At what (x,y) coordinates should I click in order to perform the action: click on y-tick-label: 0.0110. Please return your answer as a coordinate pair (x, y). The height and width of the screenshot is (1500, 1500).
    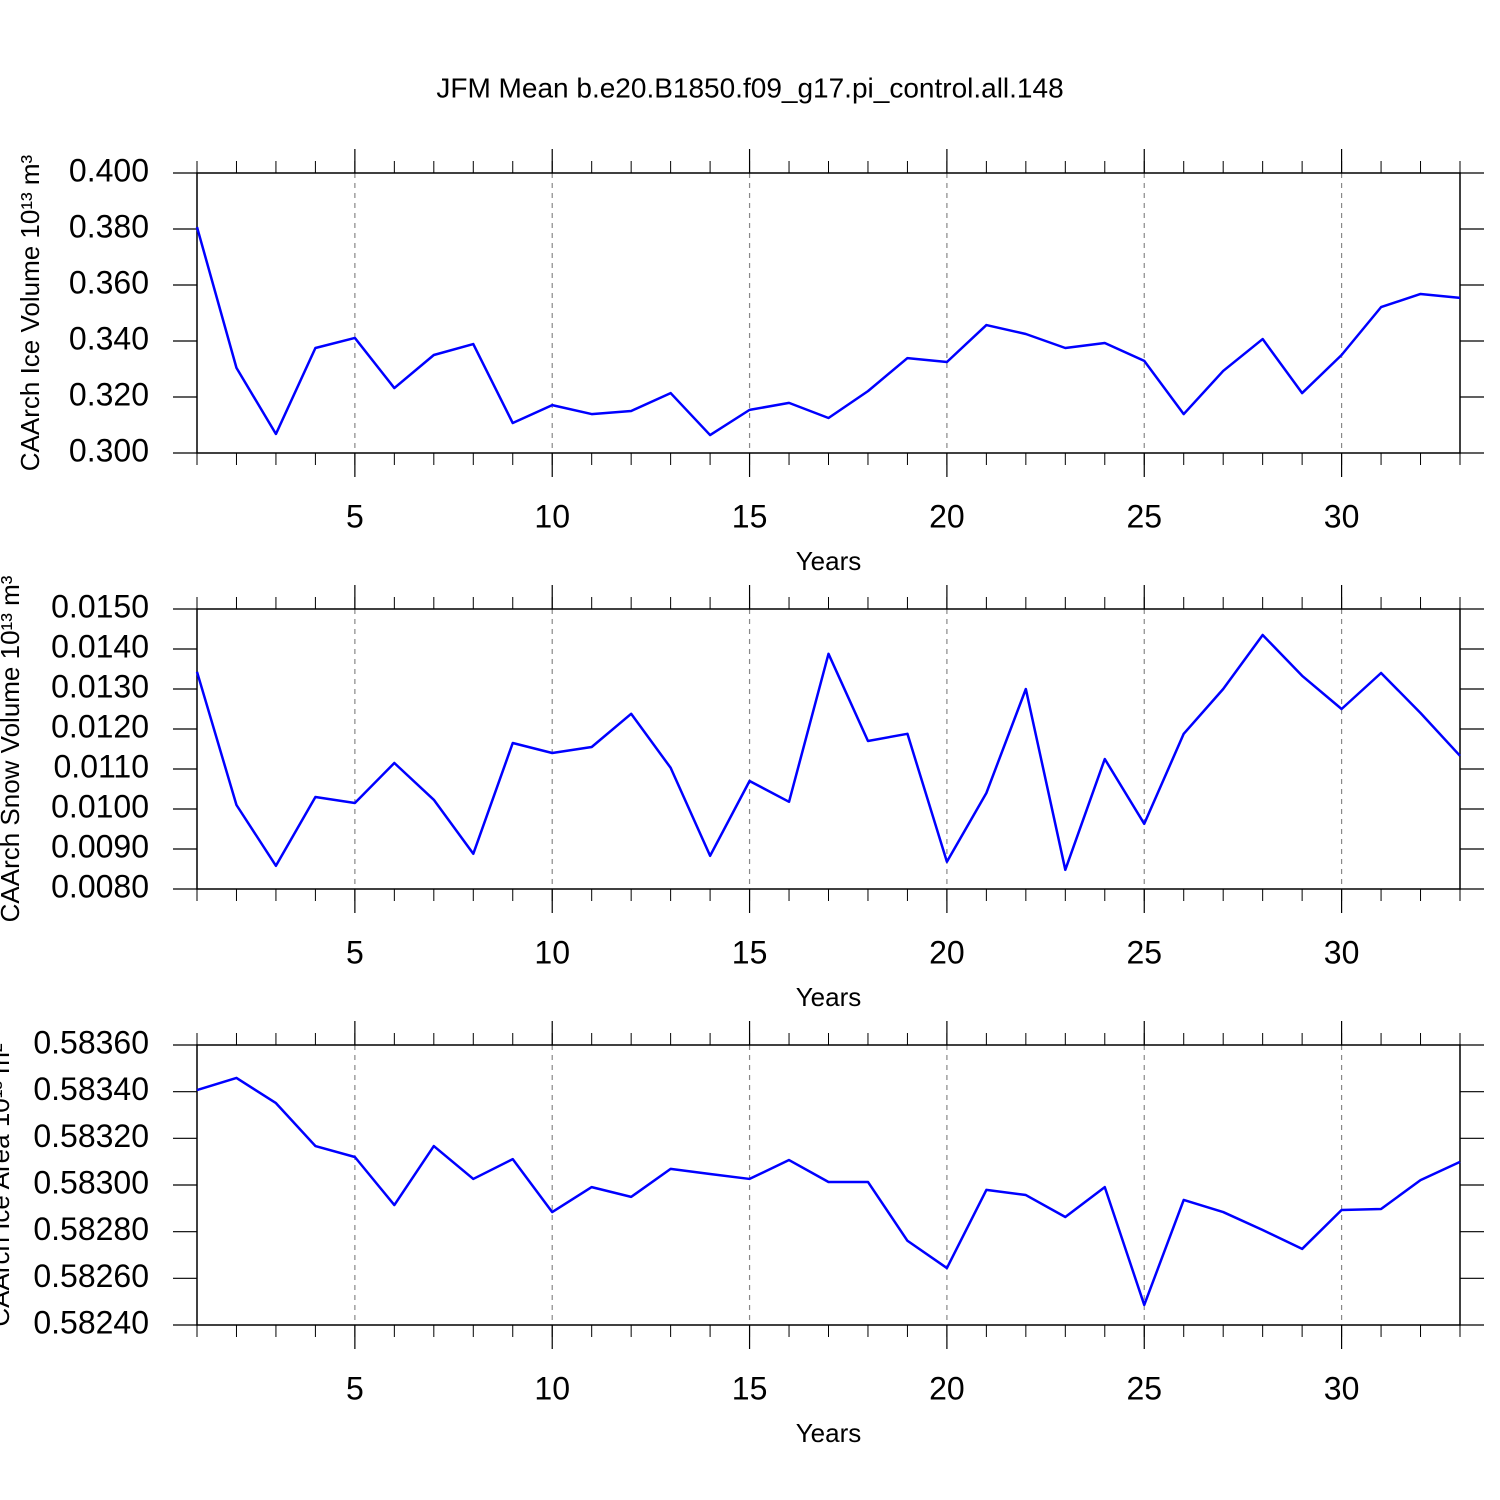
    Looking at the image, I should click on (102, 766).